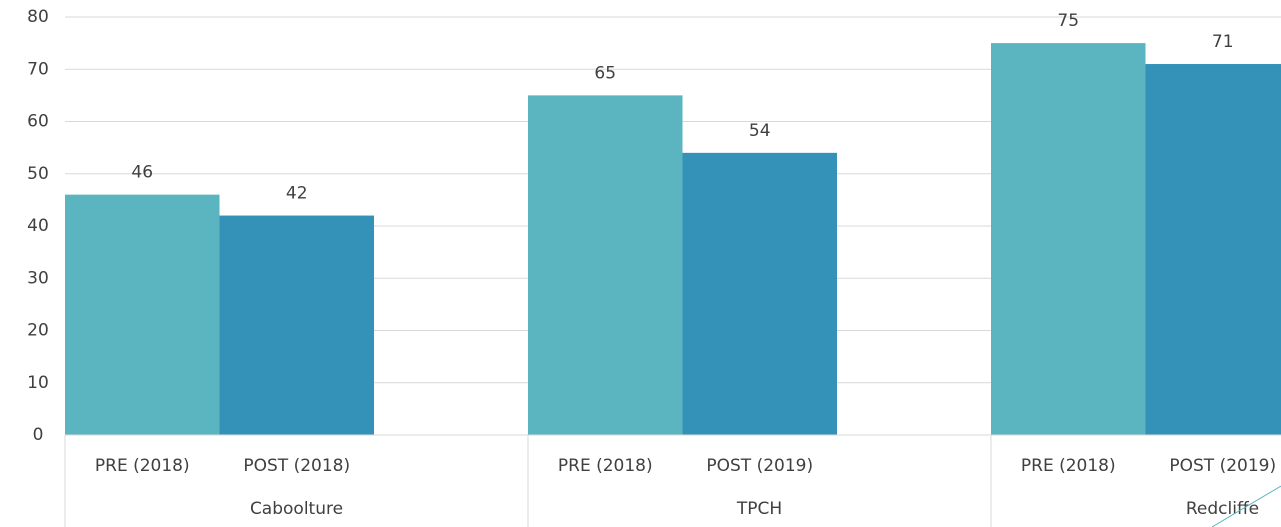 The width and height of the screenshot is (1281, 527). What do you see at coordinates (38, 331) in the screenshot?
I see `y-tick-label: 20` at bounding box center [38, 331].